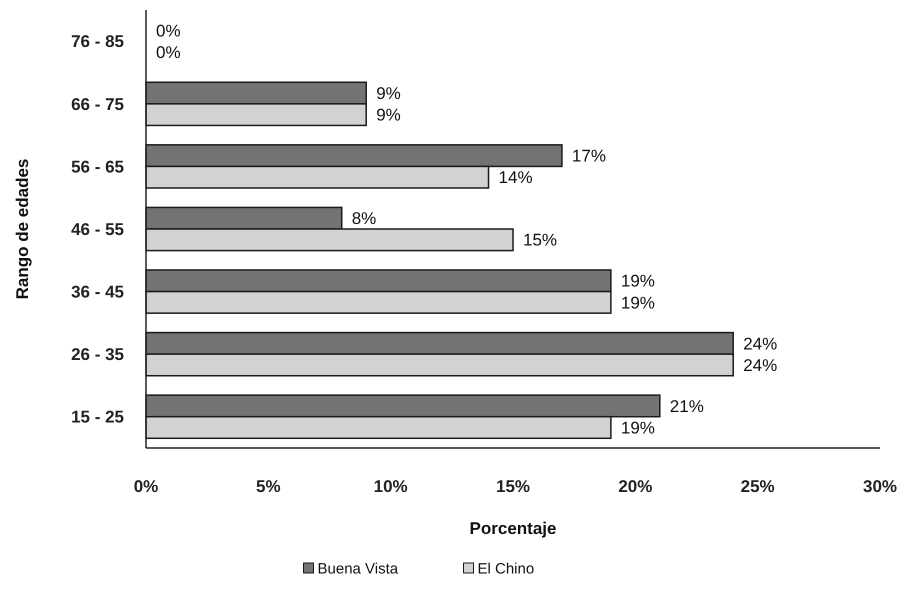 The width and height of the screenshot is (907, 605). What do you see at coordinates (513, 528) in the screenshot?
I see `x-axis-title: Porcentaje` at bounding box center [513, 528].